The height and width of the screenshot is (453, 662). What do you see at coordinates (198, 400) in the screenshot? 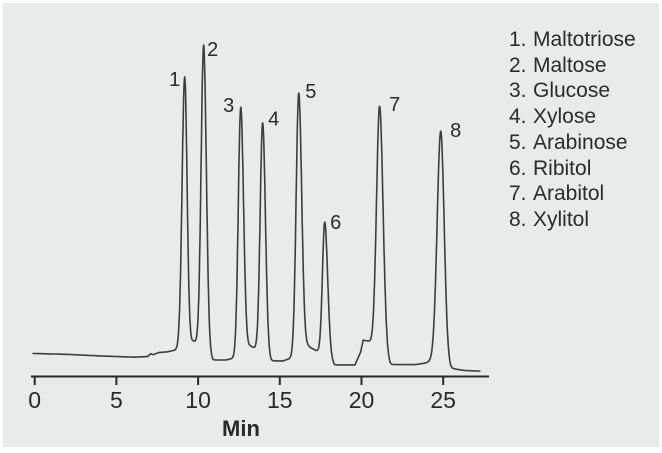
I see `x-tick-label: 10` at bounding box center [198, 400].